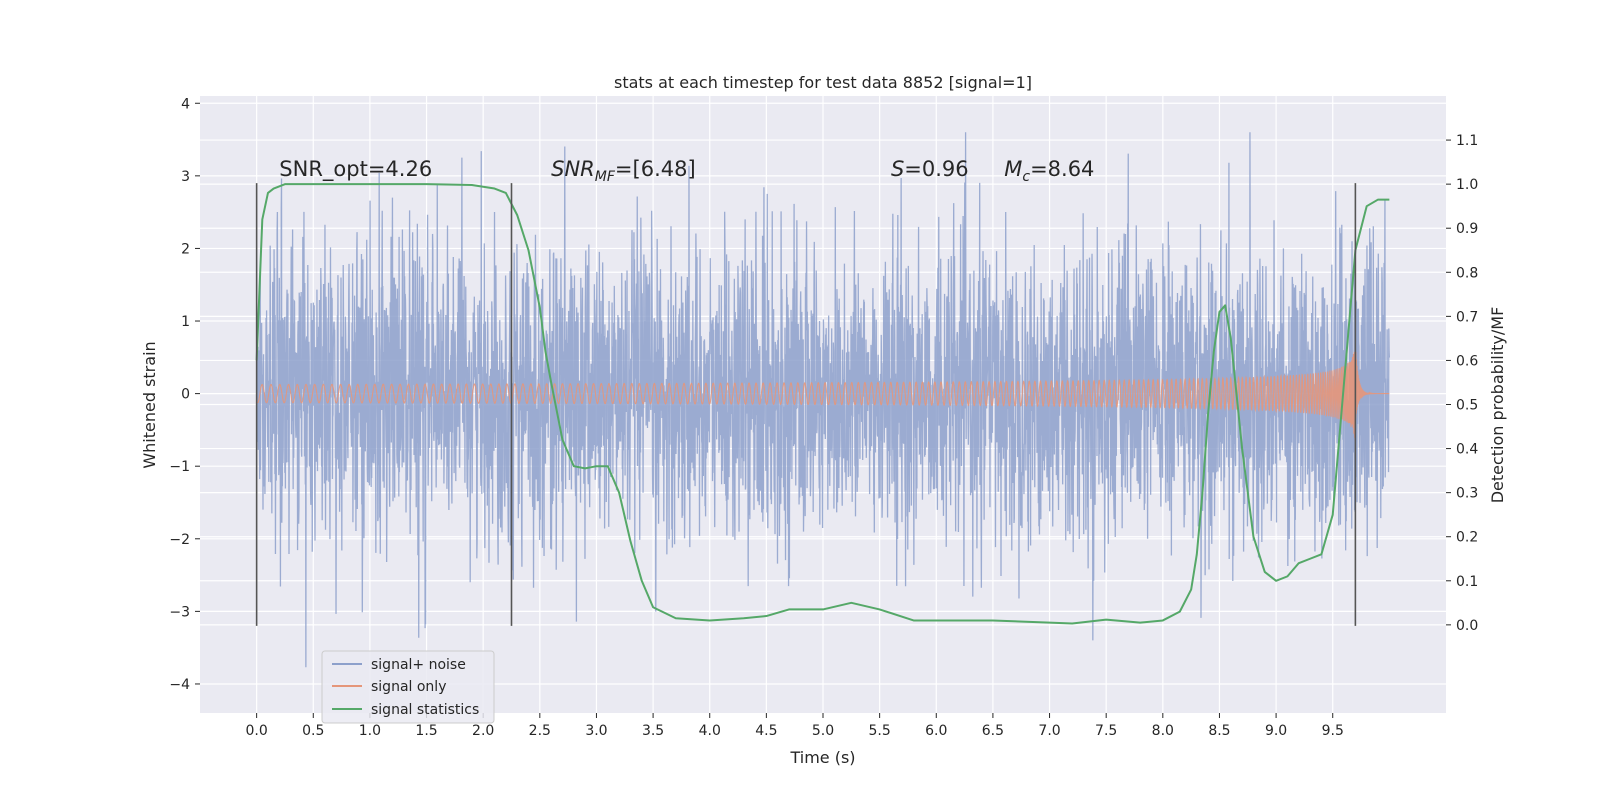  Describe the element at coordinates (1049, 731) in the screenshot. I see `x-tick-label: 7.0` at that location.